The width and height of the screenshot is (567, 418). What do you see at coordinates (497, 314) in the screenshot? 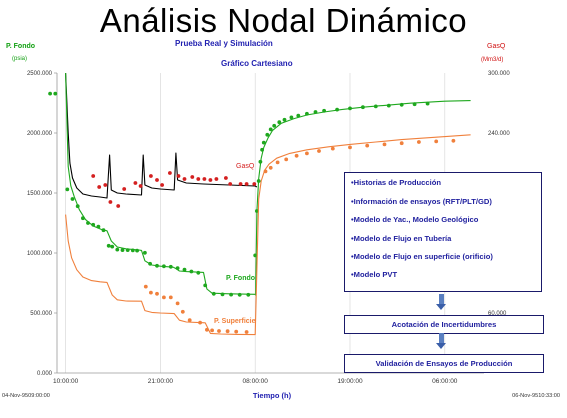
I see `right-tick-label: 60.000` at bounding box center [497, 314].